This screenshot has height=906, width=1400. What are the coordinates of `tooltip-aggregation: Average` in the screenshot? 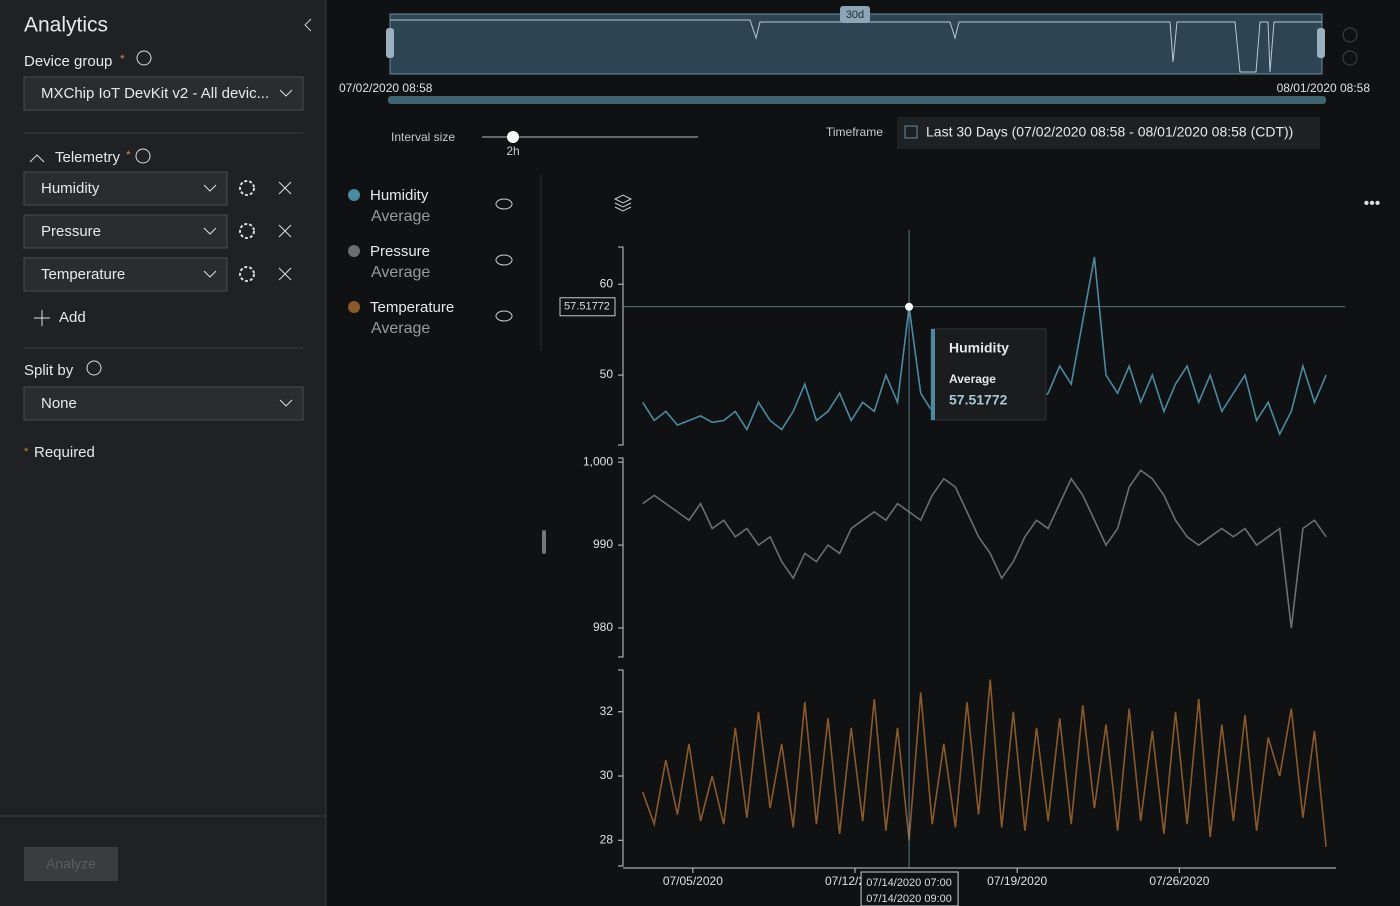 It's located at (972, 379).